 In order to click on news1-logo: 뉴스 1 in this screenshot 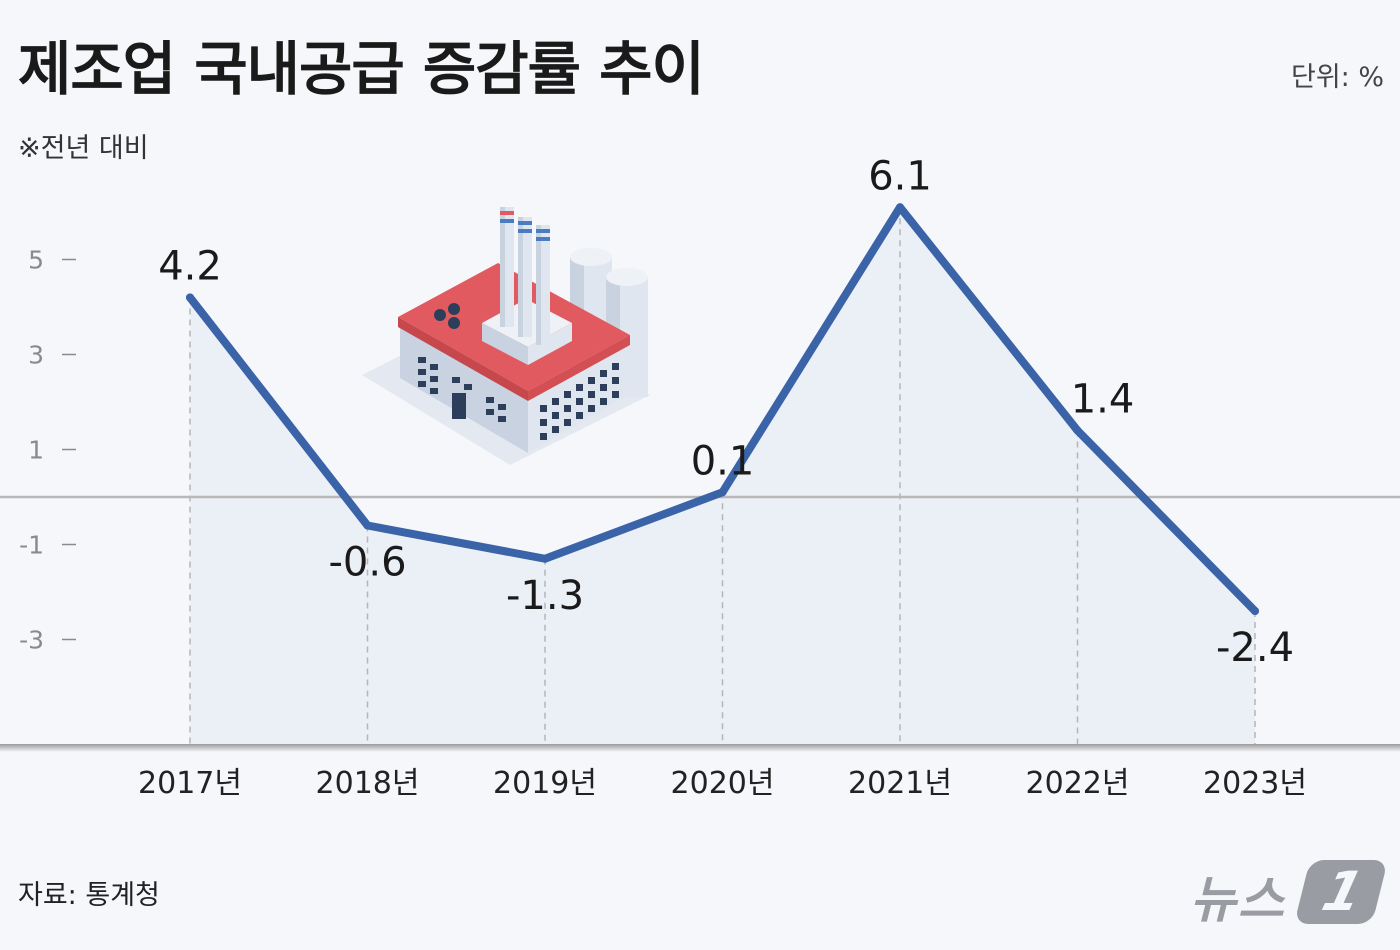, I will do `click(1290, 894)`.